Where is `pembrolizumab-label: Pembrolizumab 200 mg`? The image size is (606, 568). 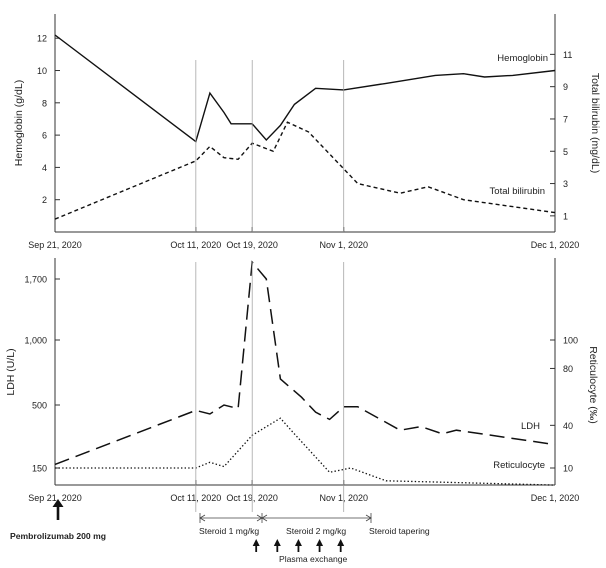 pembrolizumab-label: Pembrolizumab 200 mg is located at coordinates (58, 536).